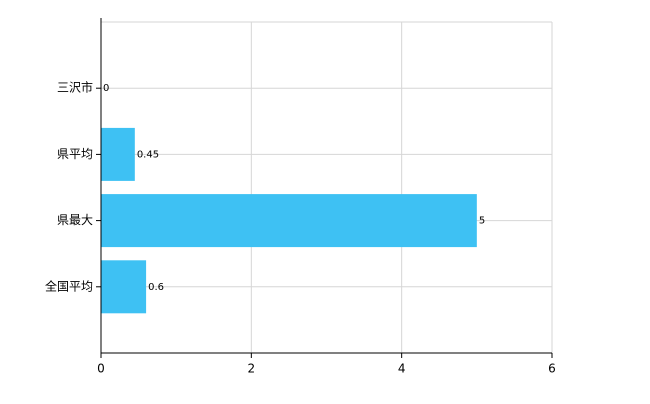 The height and width of the screenshot is (404, 650). Describe the element at coordinates (402, 369) in the screenshot. I see `x-tick-label: 4` at that location.